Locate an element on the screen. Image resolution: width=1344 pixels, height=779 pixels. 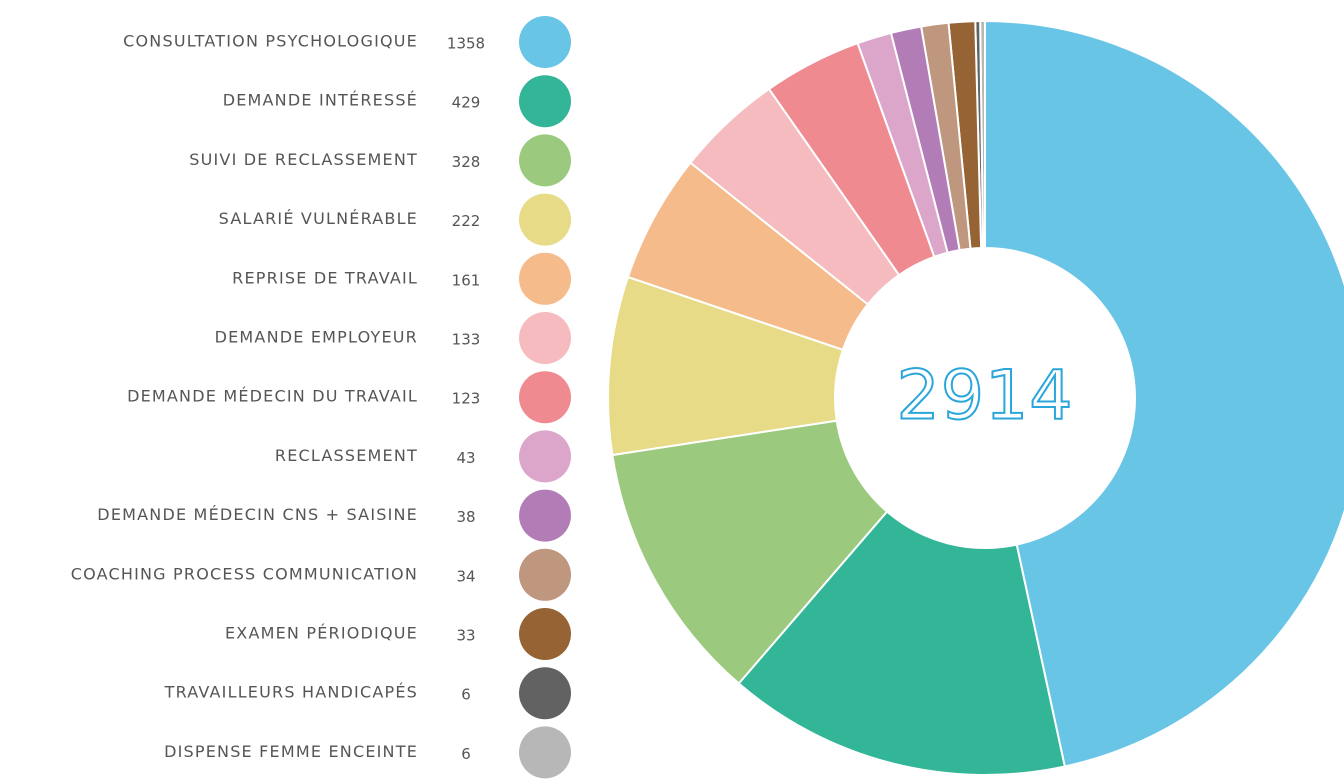
legend-label: DISPENSE FEMME ENCEINTE is located at coordinates (291, 751).